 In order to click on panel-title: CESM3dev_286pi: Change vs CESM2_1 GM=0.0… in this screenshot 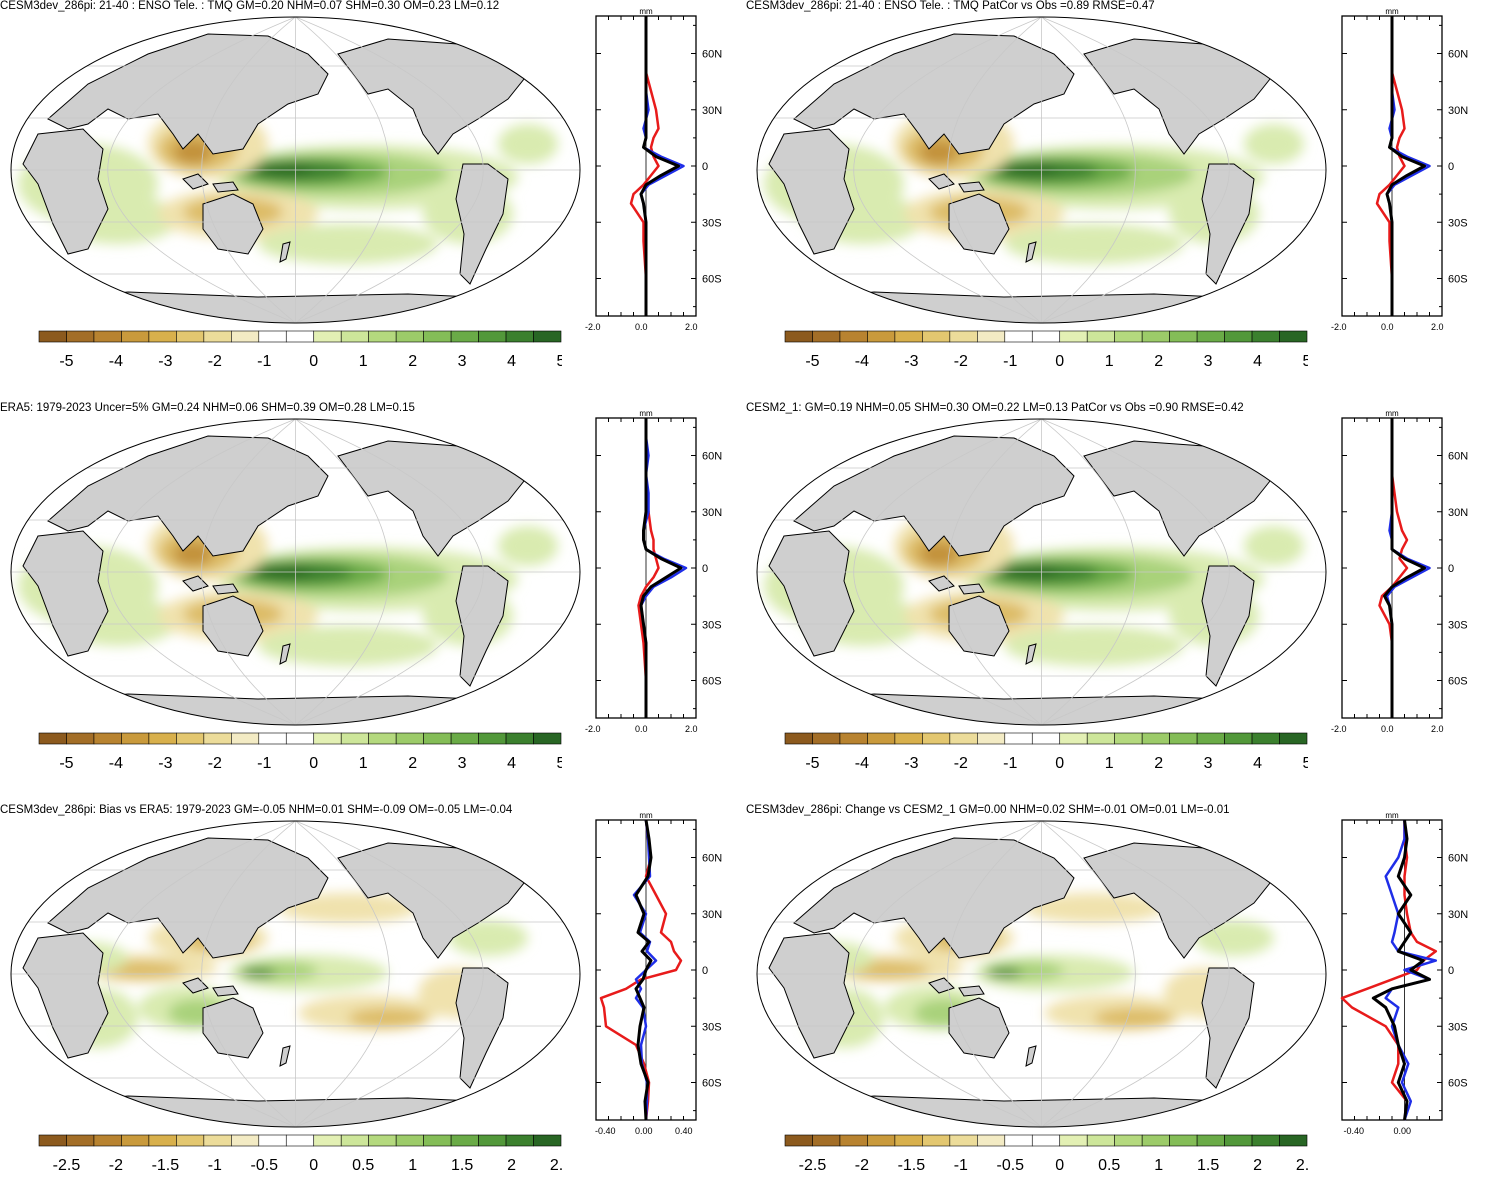, I will do `click(988, 810)`.